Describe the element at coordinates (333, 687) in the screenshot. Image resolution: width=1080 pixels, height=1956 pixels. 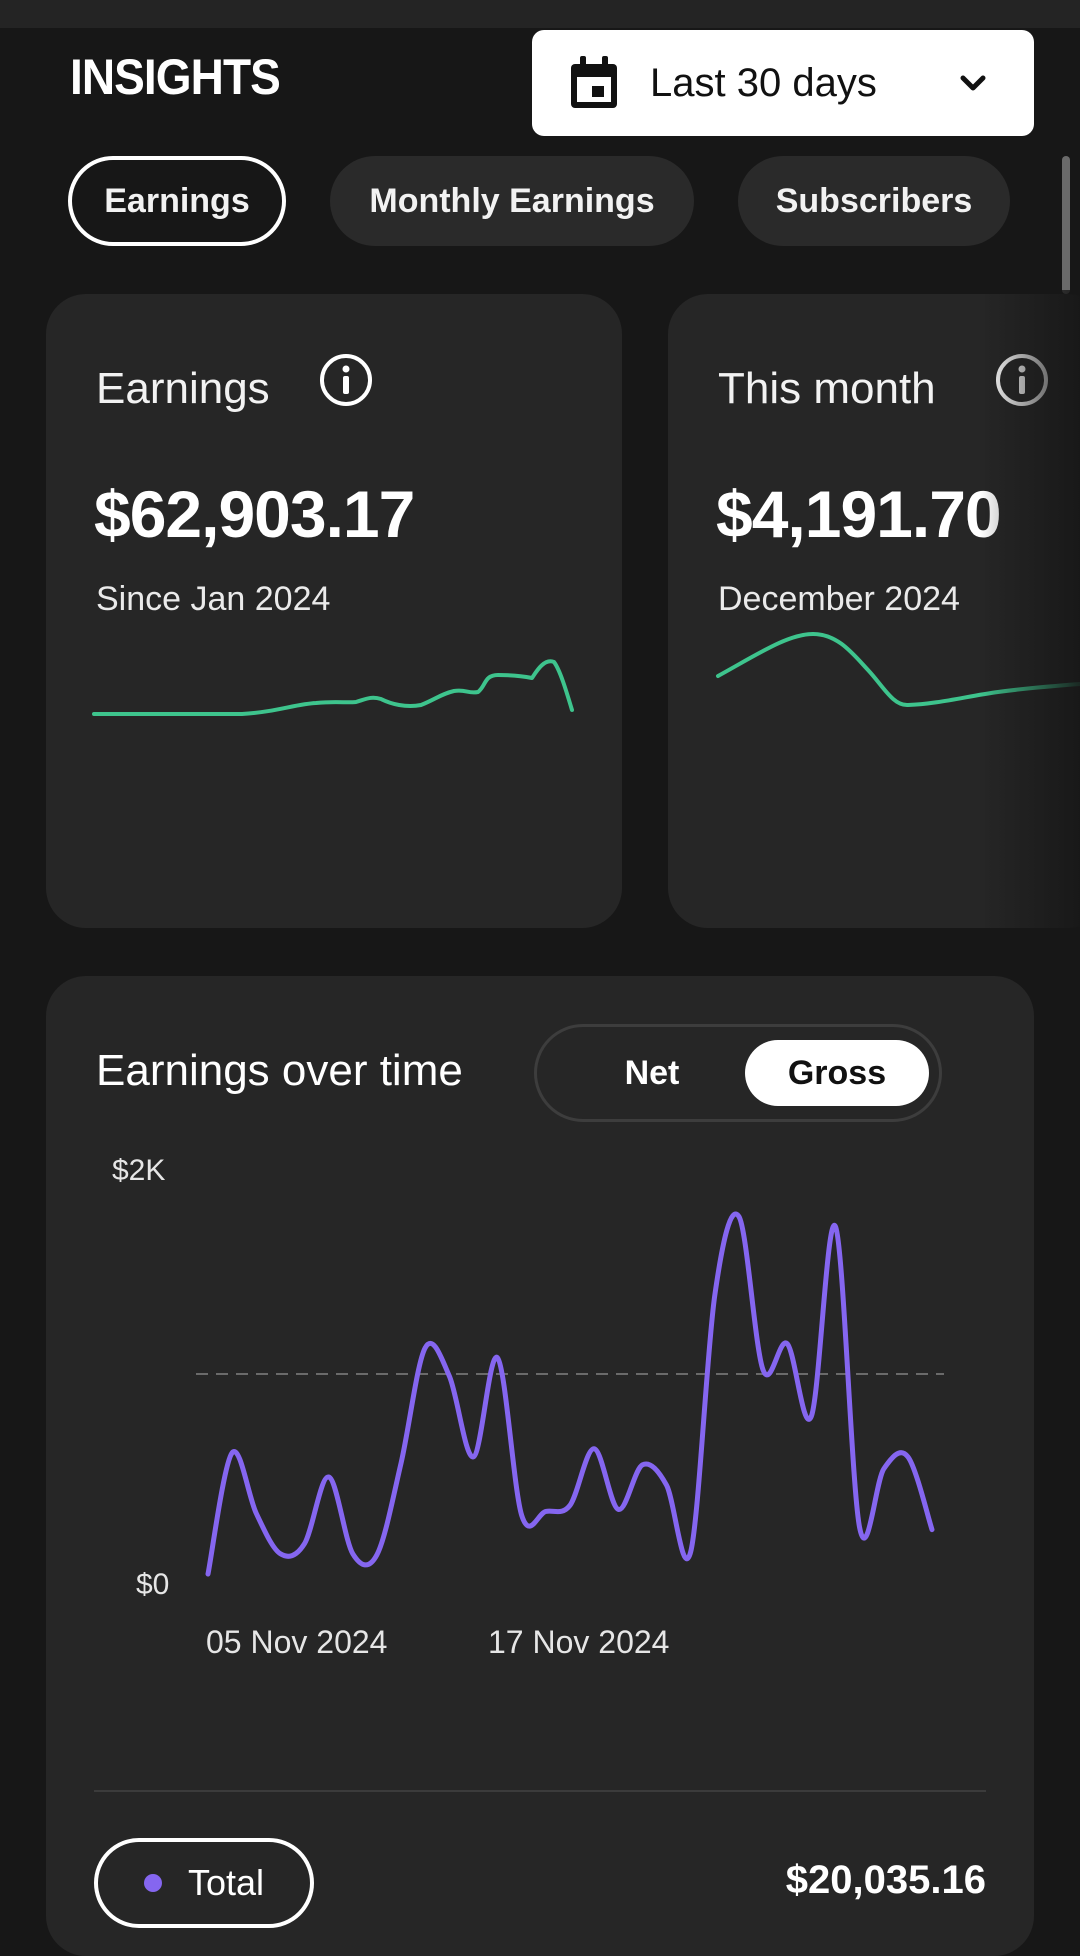
I see `earnings-sparkline` at that location.